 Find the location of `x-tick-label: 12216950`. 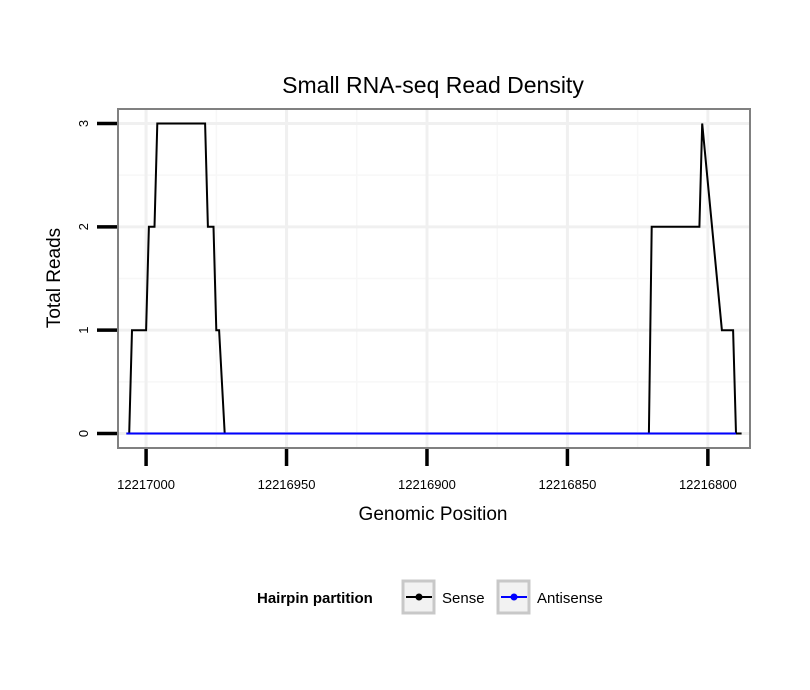

x-tick-label: 12216950 is located at coordinates (287, 484).